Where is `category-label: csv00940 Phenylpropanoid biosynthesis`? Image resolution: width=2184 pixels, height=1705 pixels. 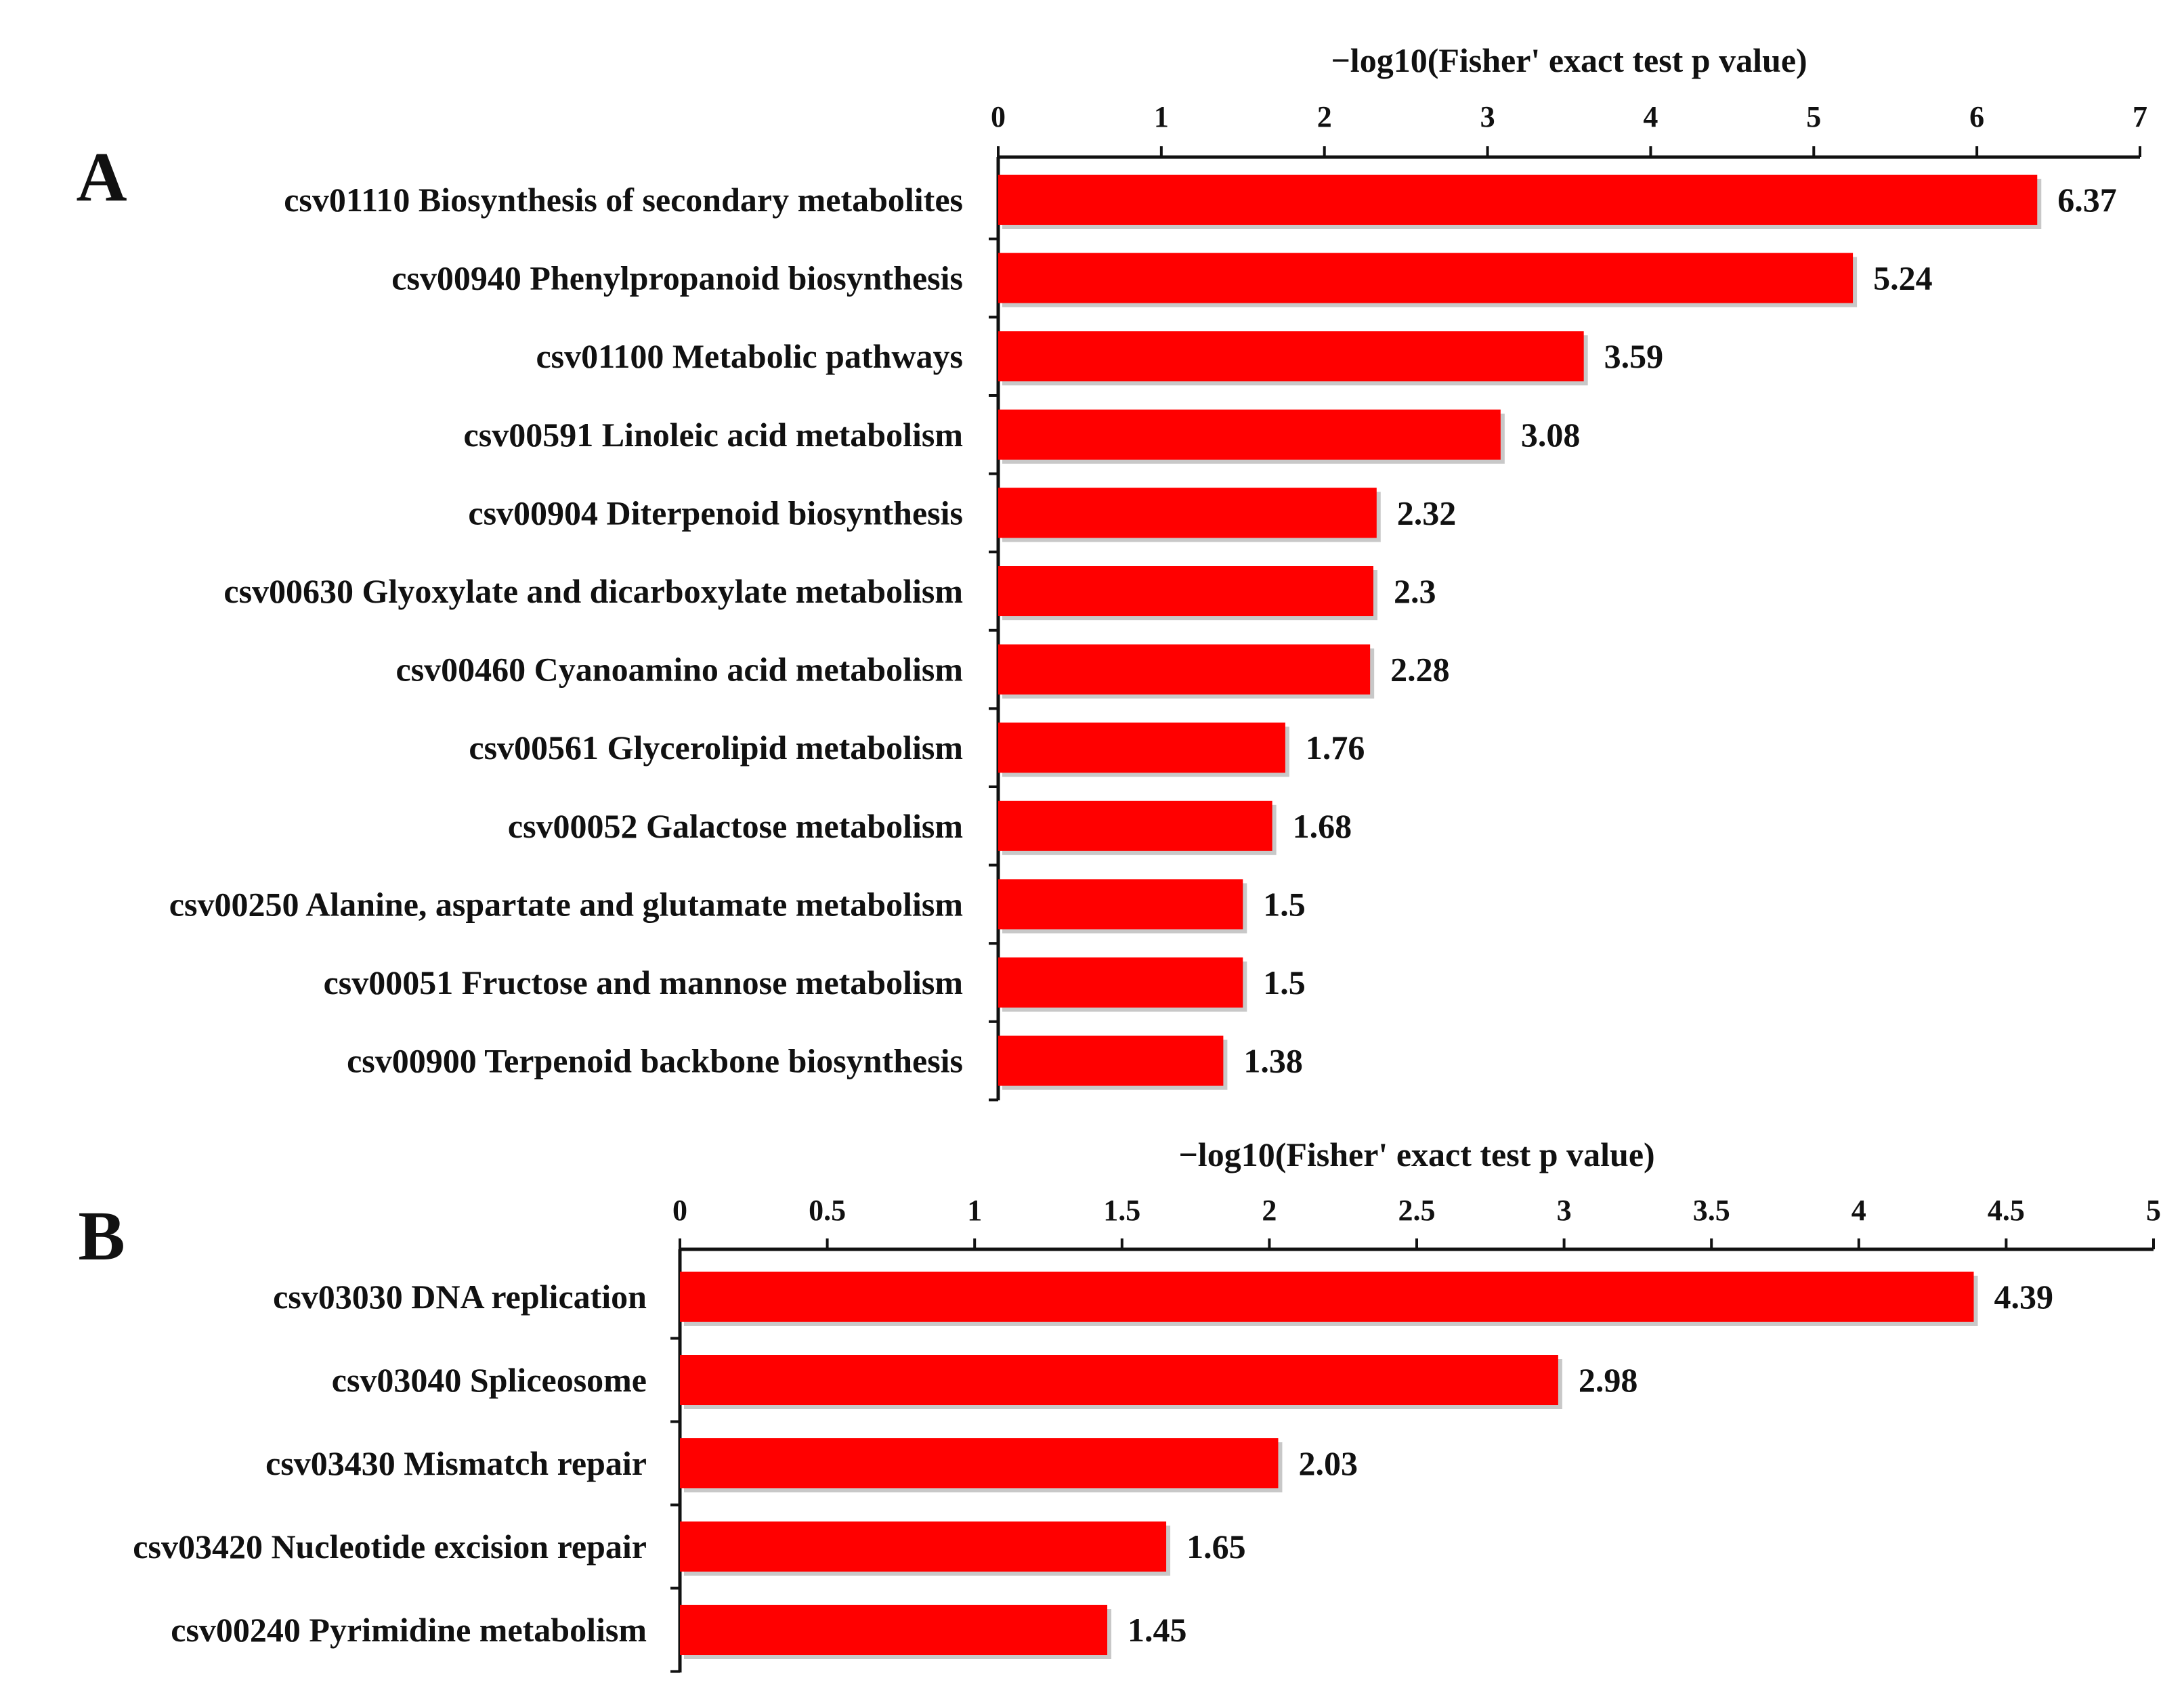 category-label: csv00940 Phenylpropanoid biosynthesis is located at coordinates (677, 278).